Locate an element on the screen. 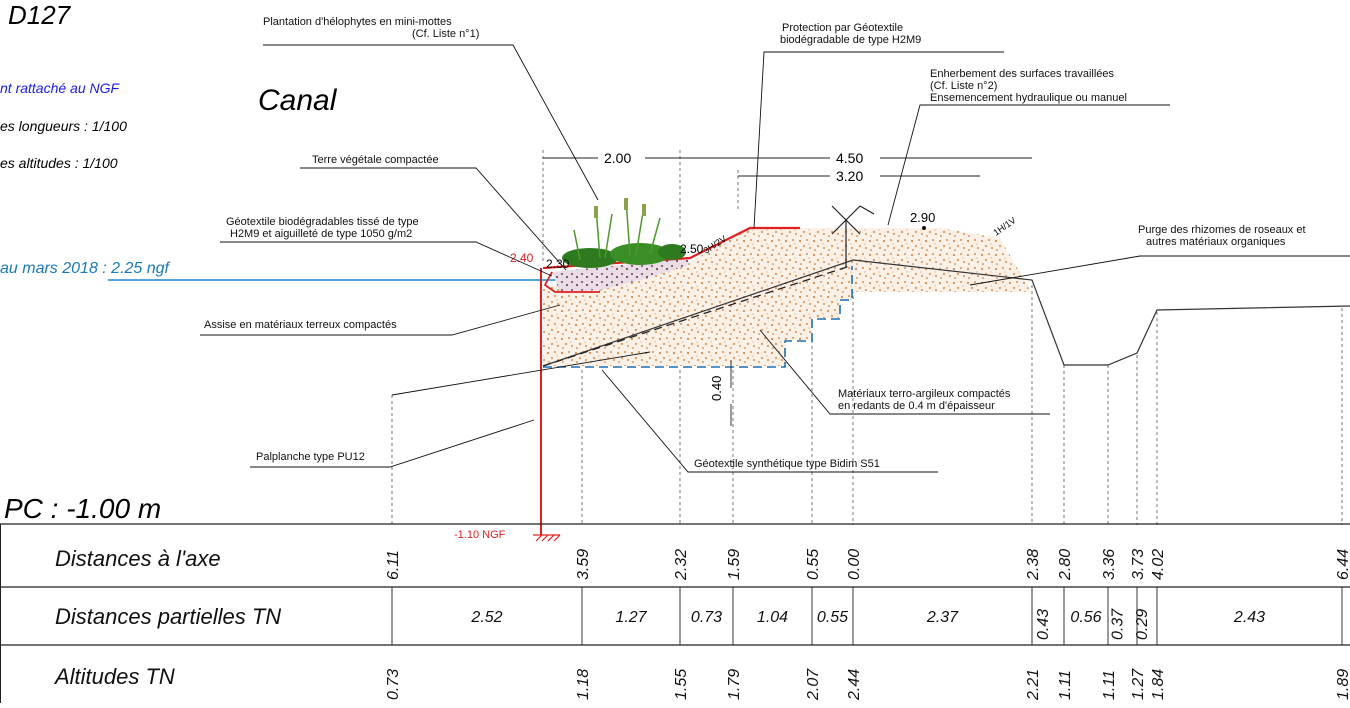 The image size is (1350, 708). label-geotextile-bio-2: H2M9 et aiguilleté de type 1050 g/m2 is located at coordinates (321, 234).